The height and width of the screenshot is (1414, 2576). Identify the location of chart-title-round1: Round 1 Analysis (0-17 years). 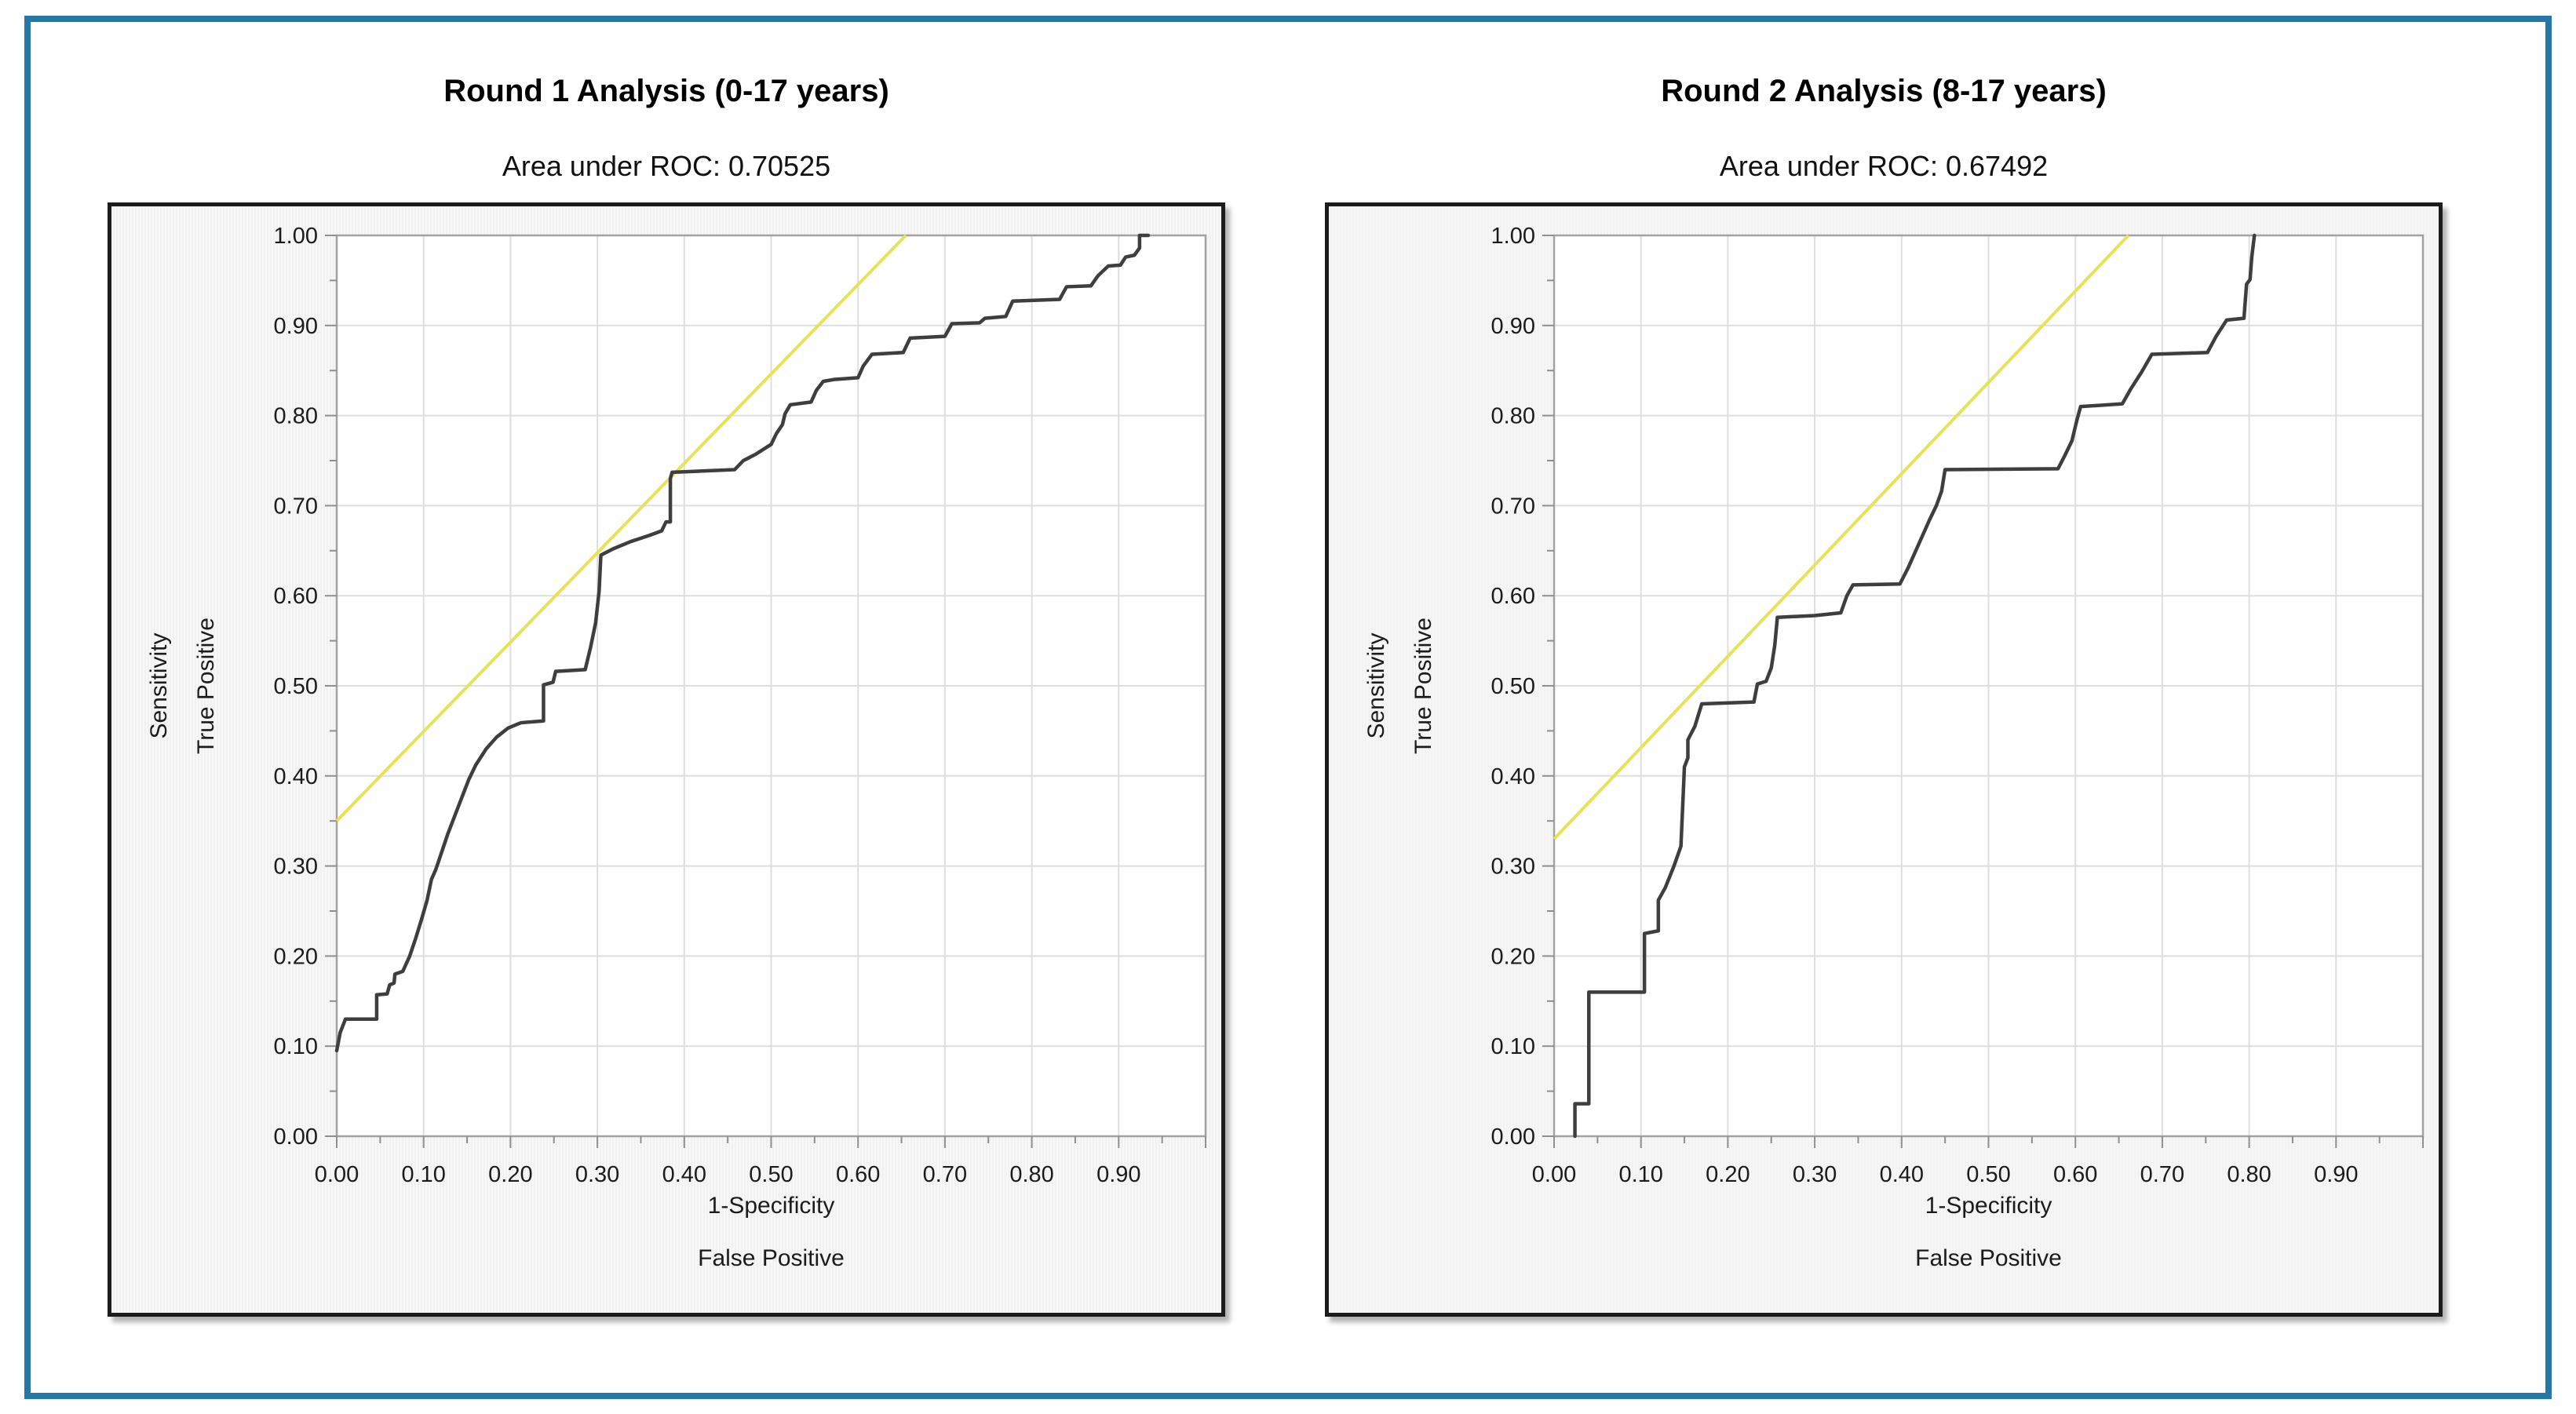
(666, 91).